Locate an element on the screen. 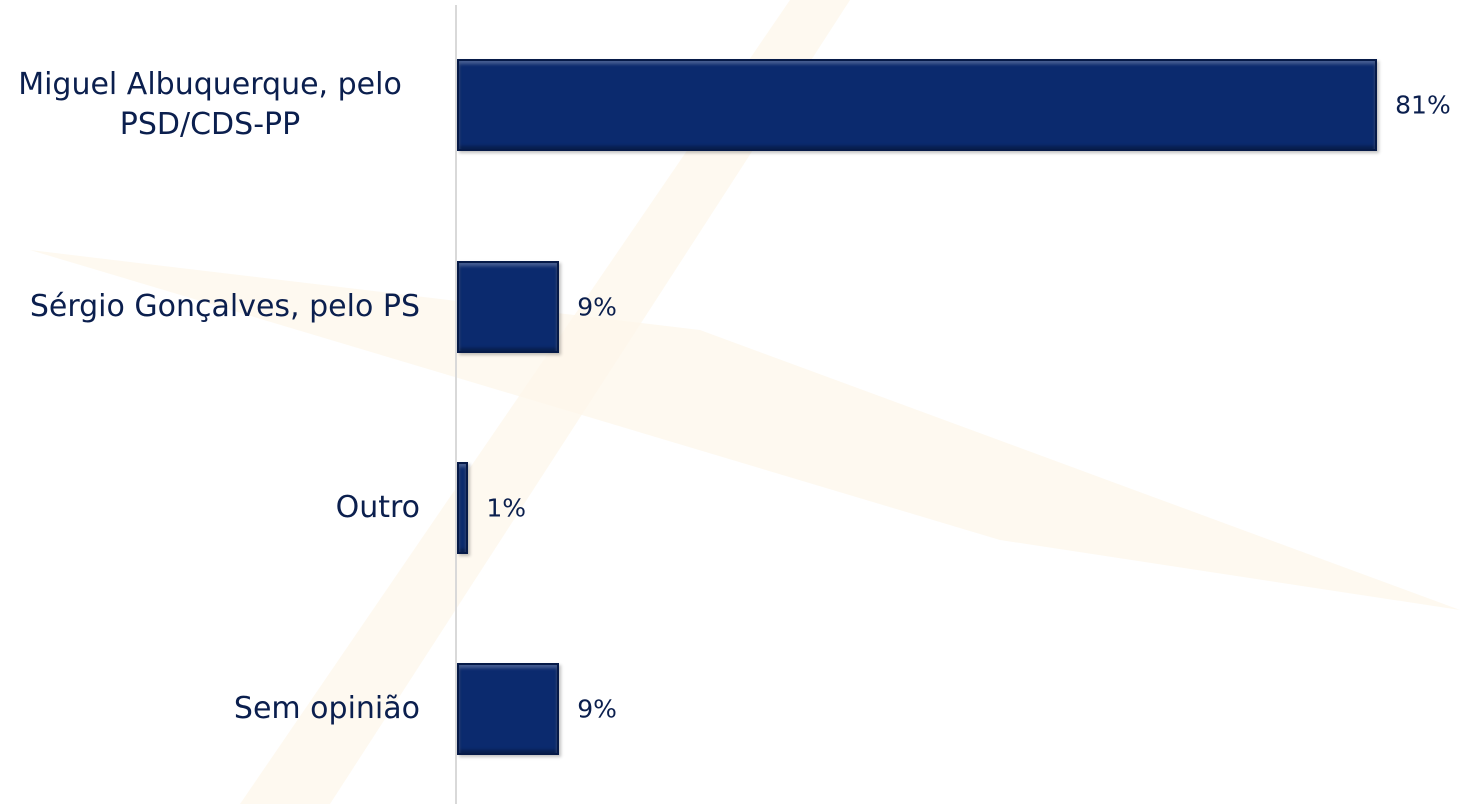 The width and height of the screenshot is (1462, 804). category-text: Outro is located at coordinates (377, 507).